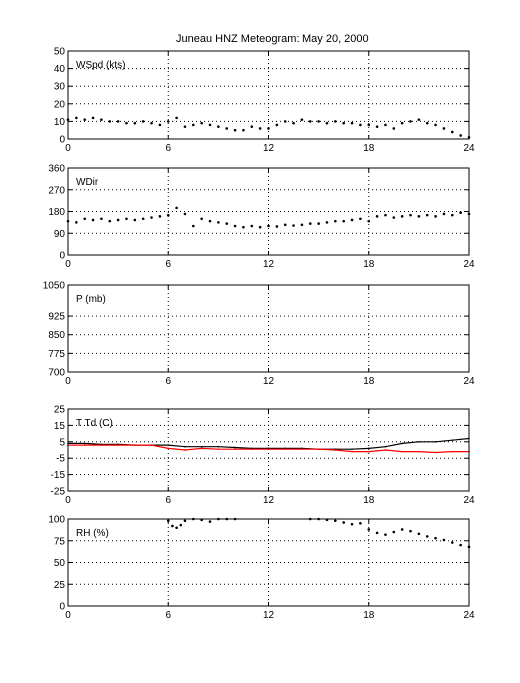 The image size is (520, 683). What do you see at coordinates (56, 335) in the screenshot?
I see `y-tick-label: 850` at bounding box center [56, 335].